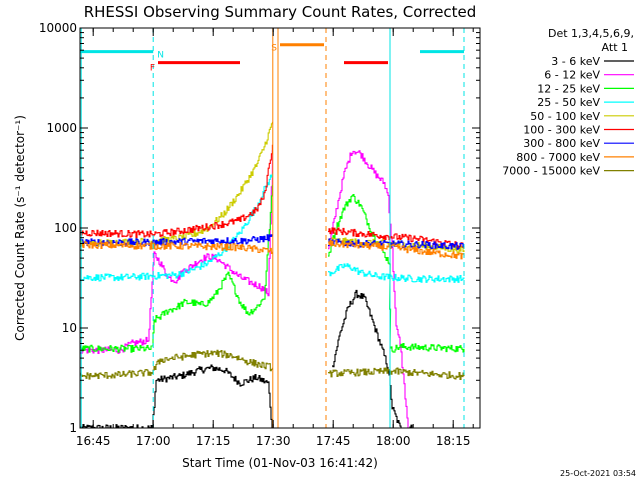 This screenshot has height=480, width=640. What do you see at coordinates (551, 171) in the screenshot?
I see `legend-label-9: 7000 - 15000 keV` at bounding box center [551, 171].